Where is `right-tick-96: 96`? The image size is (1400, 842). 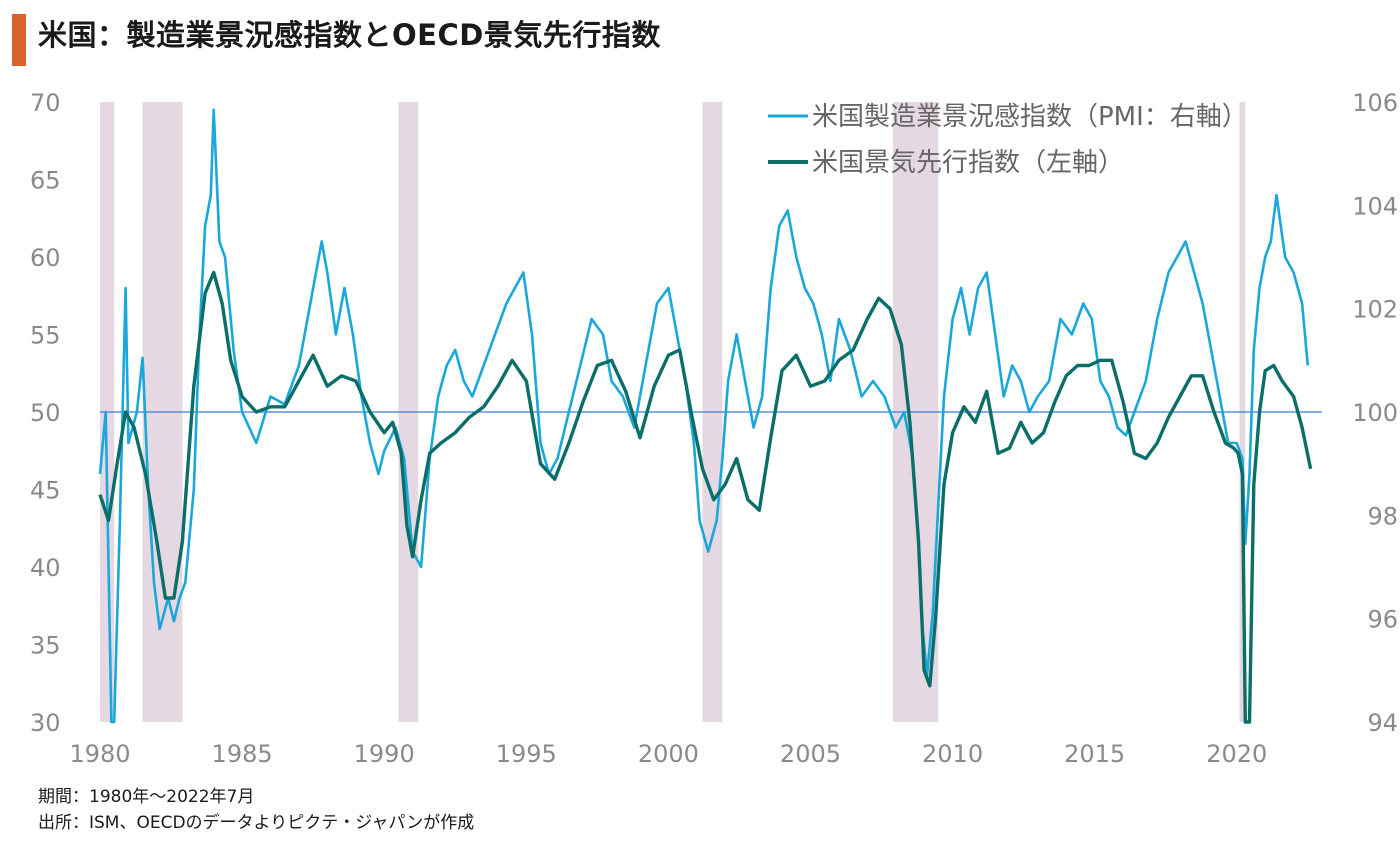
right-tick-96: 96 is located at coordinates (1382, 620).